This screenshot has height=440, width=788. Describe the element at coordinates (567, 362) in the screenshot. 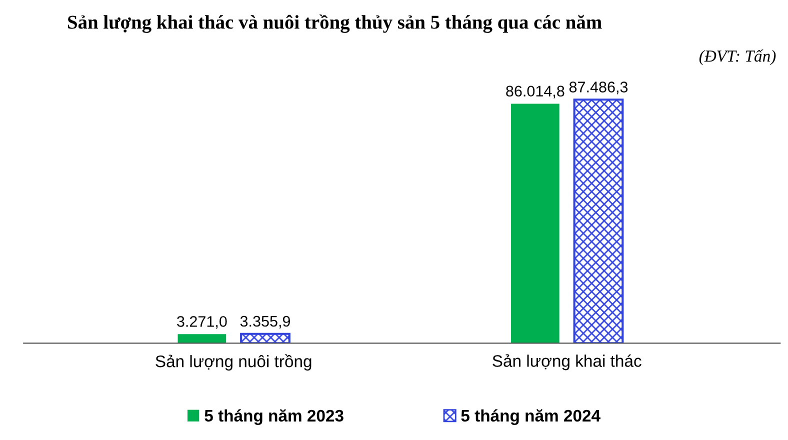

I see `x-tick-label: Sản lượng khai thác` at that location.